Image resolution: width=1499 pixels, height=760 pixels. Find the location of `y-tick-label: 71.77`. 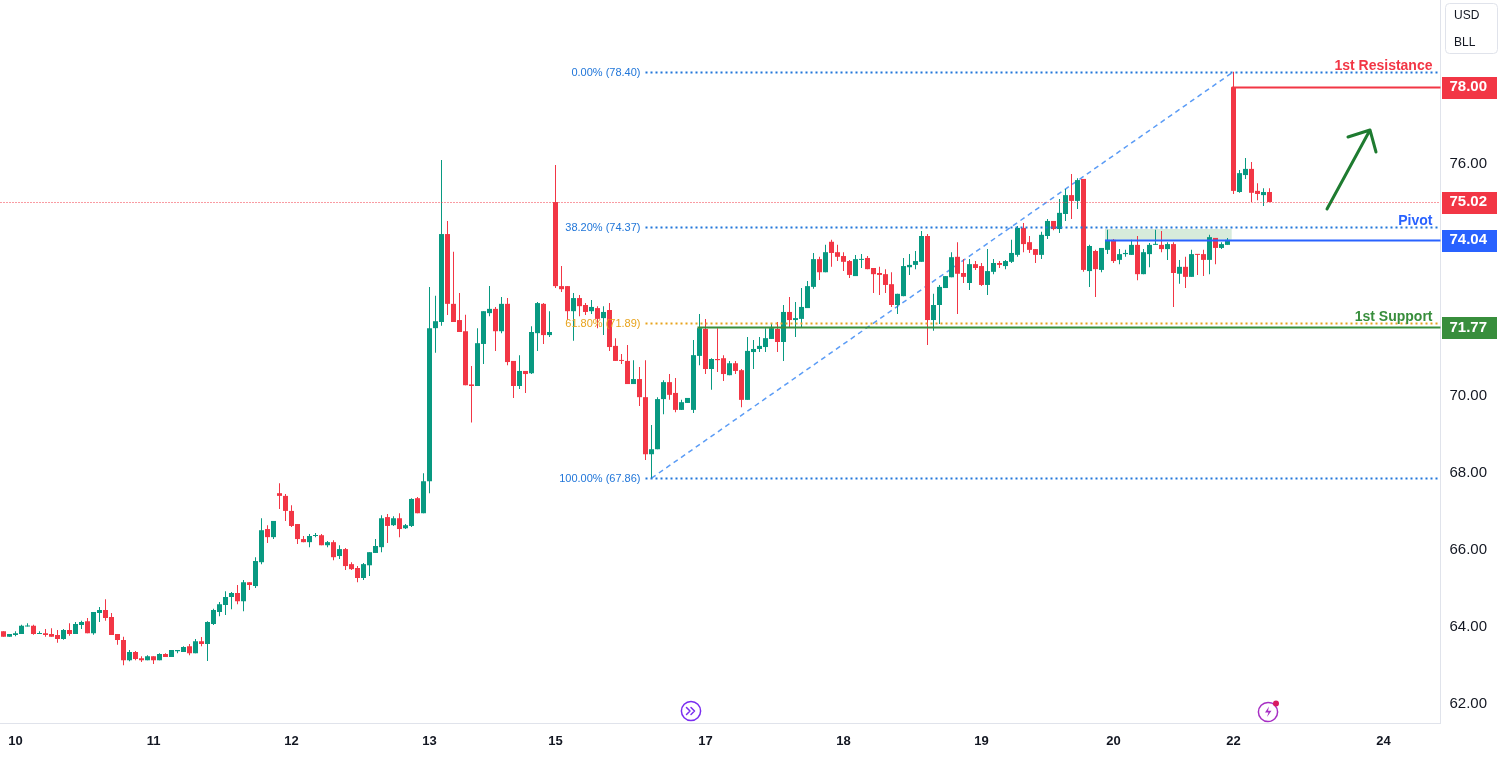

y-tick-label: 71.77 is located at coordinates (1468, 326).